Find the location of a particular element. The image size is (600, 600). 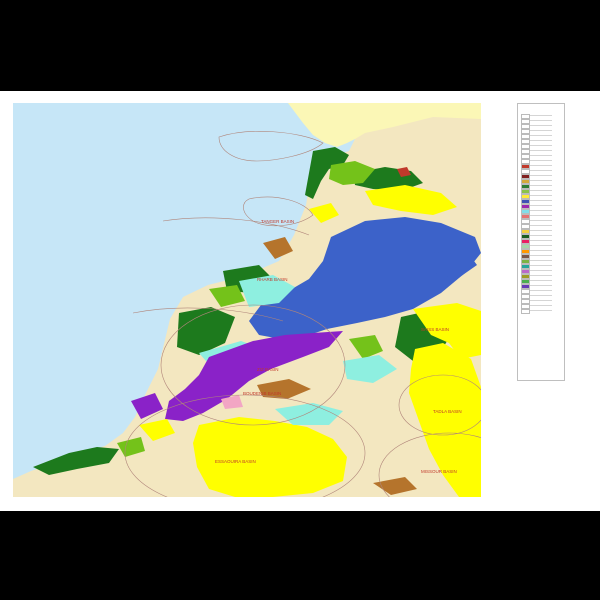

rif-yellow is located at coordinates (411, 200).